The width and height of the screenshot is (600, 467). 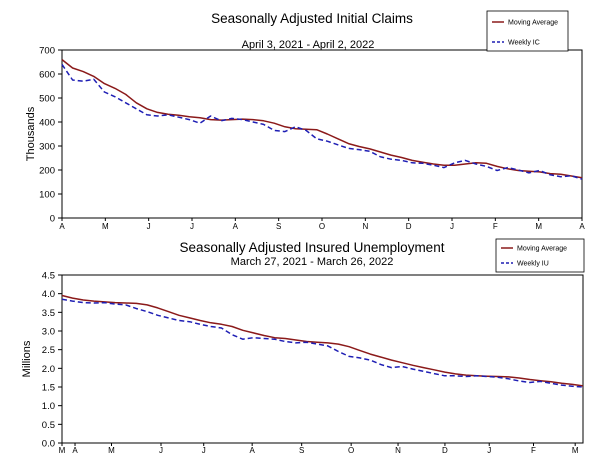 I want to click on y-tick-label: 400, so click(x=47, y=123).